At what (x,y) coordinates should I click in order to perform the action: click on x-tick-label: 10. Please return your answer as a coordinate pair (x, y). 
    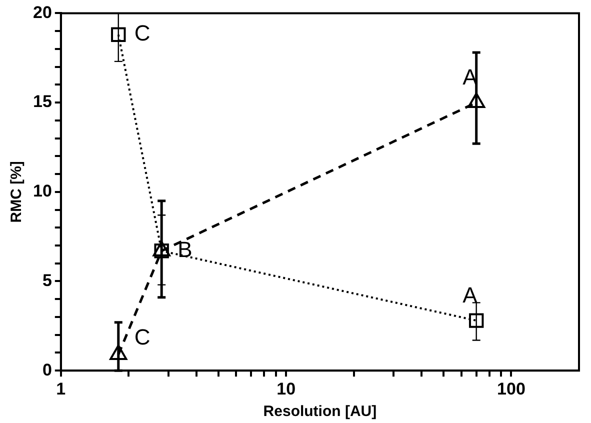
    Looking at the image, I should click on (286, 388).